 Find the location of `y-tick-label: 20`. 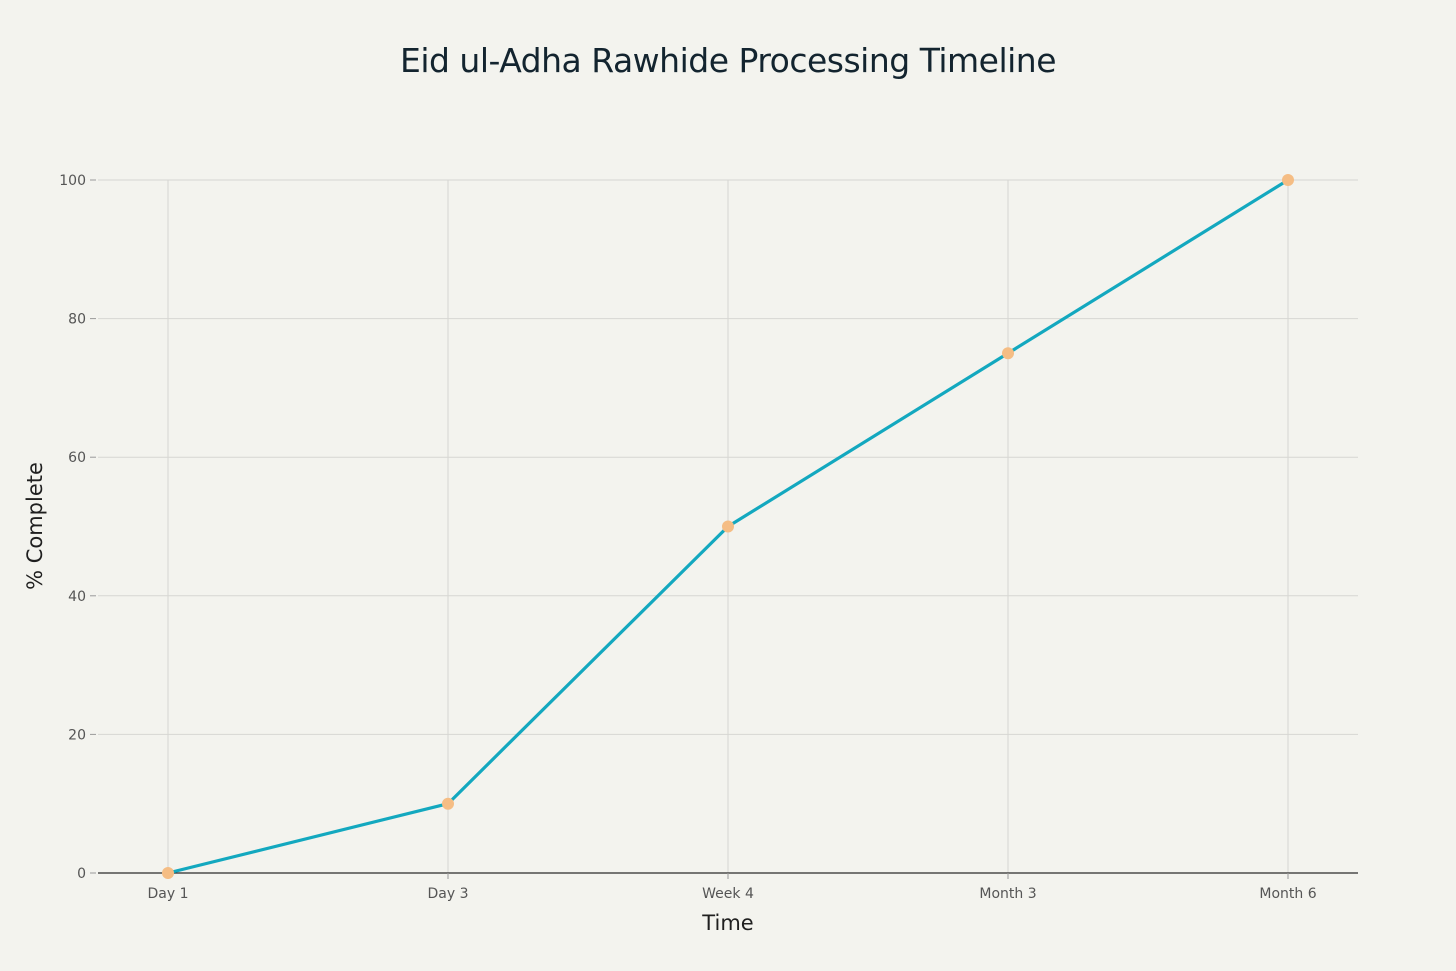

y-tick-label: 20 is located at coordinates (77, 735).